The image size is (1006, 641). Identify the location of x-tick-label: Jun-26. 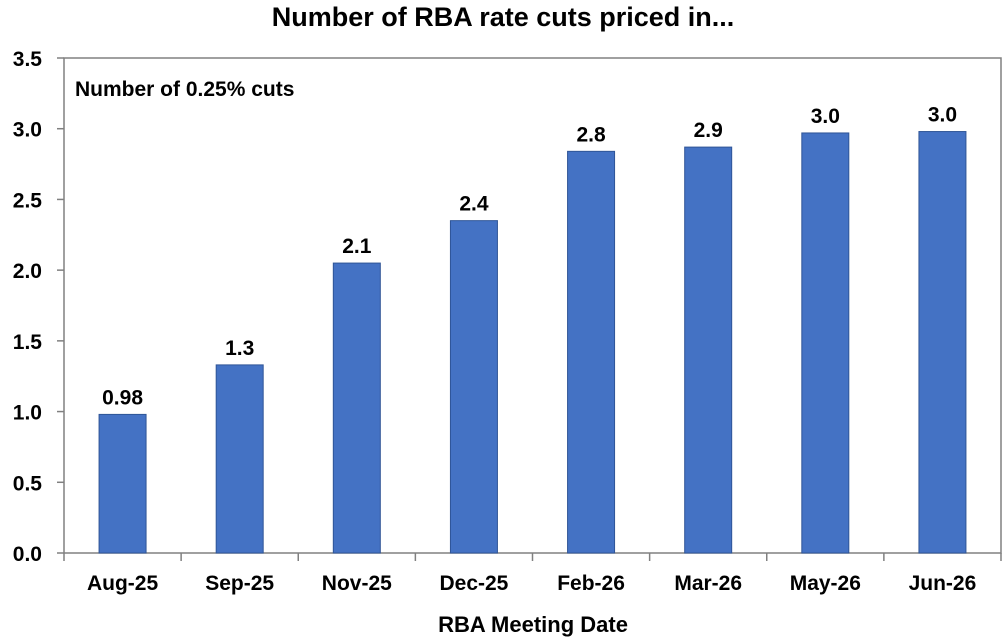
(943, 583).